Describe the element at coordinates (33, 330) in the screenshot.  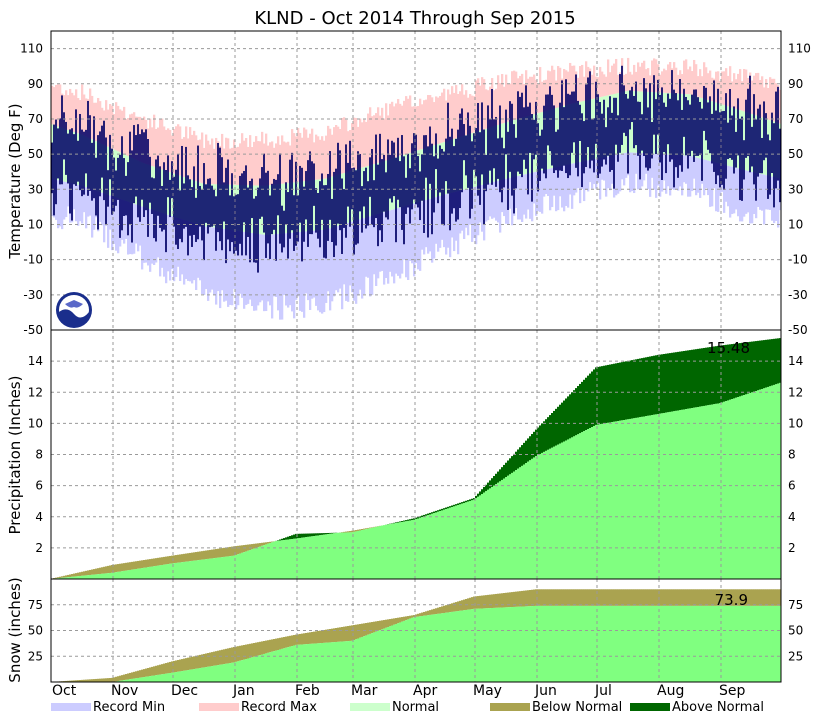
I see `temp-tick-label-left: -50` at that location.